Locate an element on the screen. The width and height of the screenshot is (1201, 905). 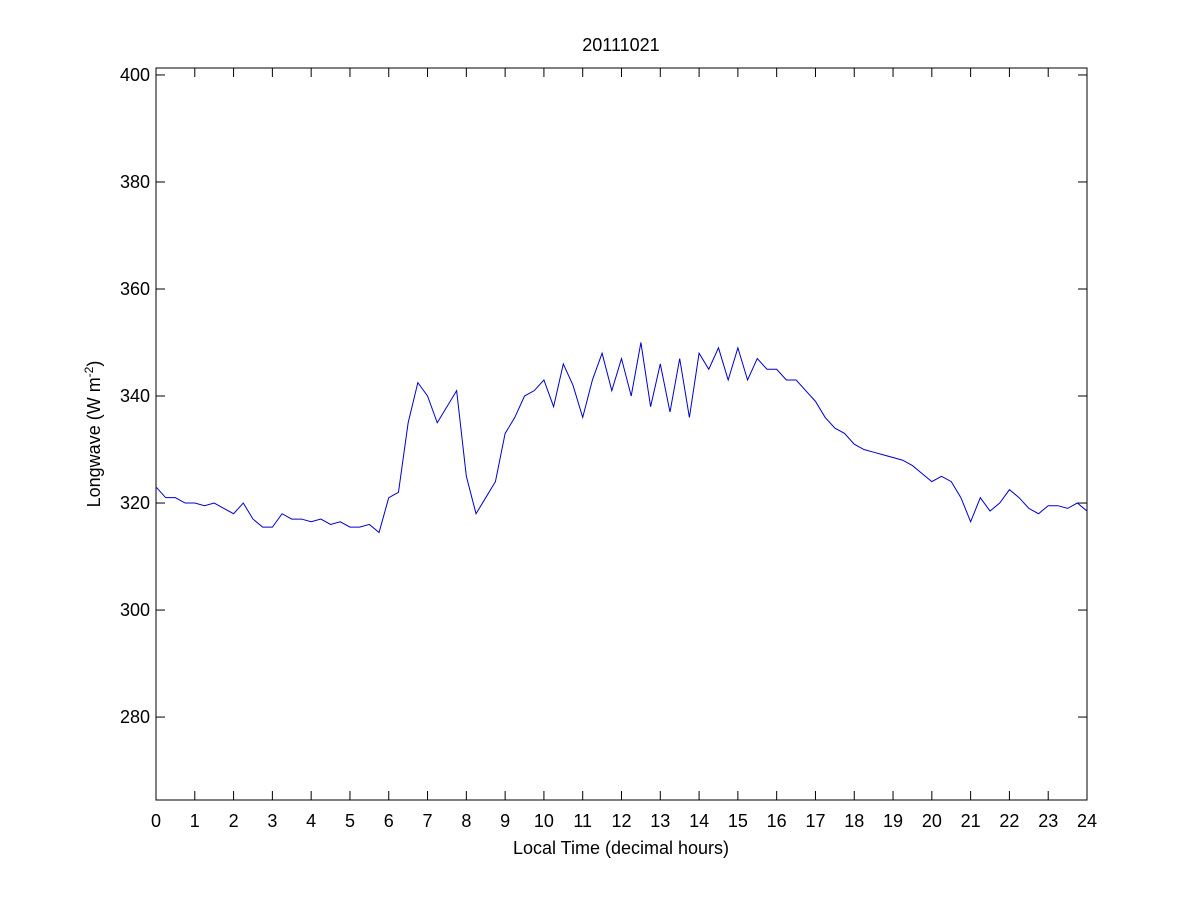
x-tick-label: 7 is located at coordinates (428, 821).